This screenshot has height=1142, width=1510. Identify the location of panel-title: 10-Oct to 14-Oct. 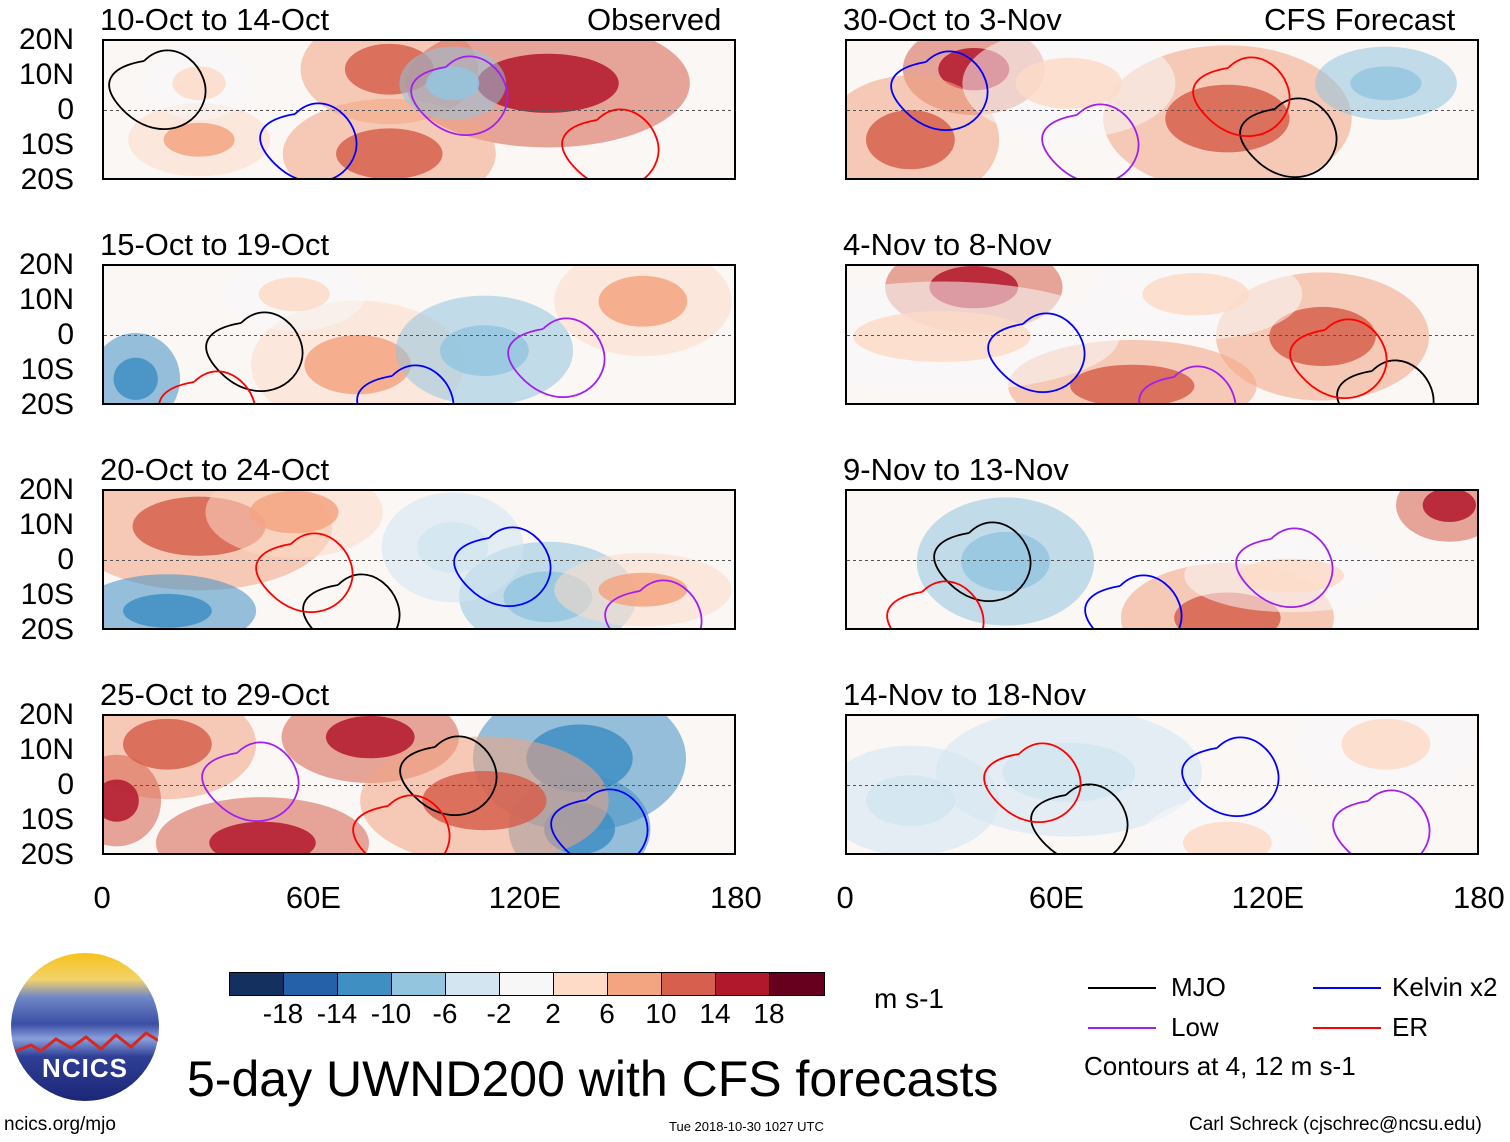
(215, 19).